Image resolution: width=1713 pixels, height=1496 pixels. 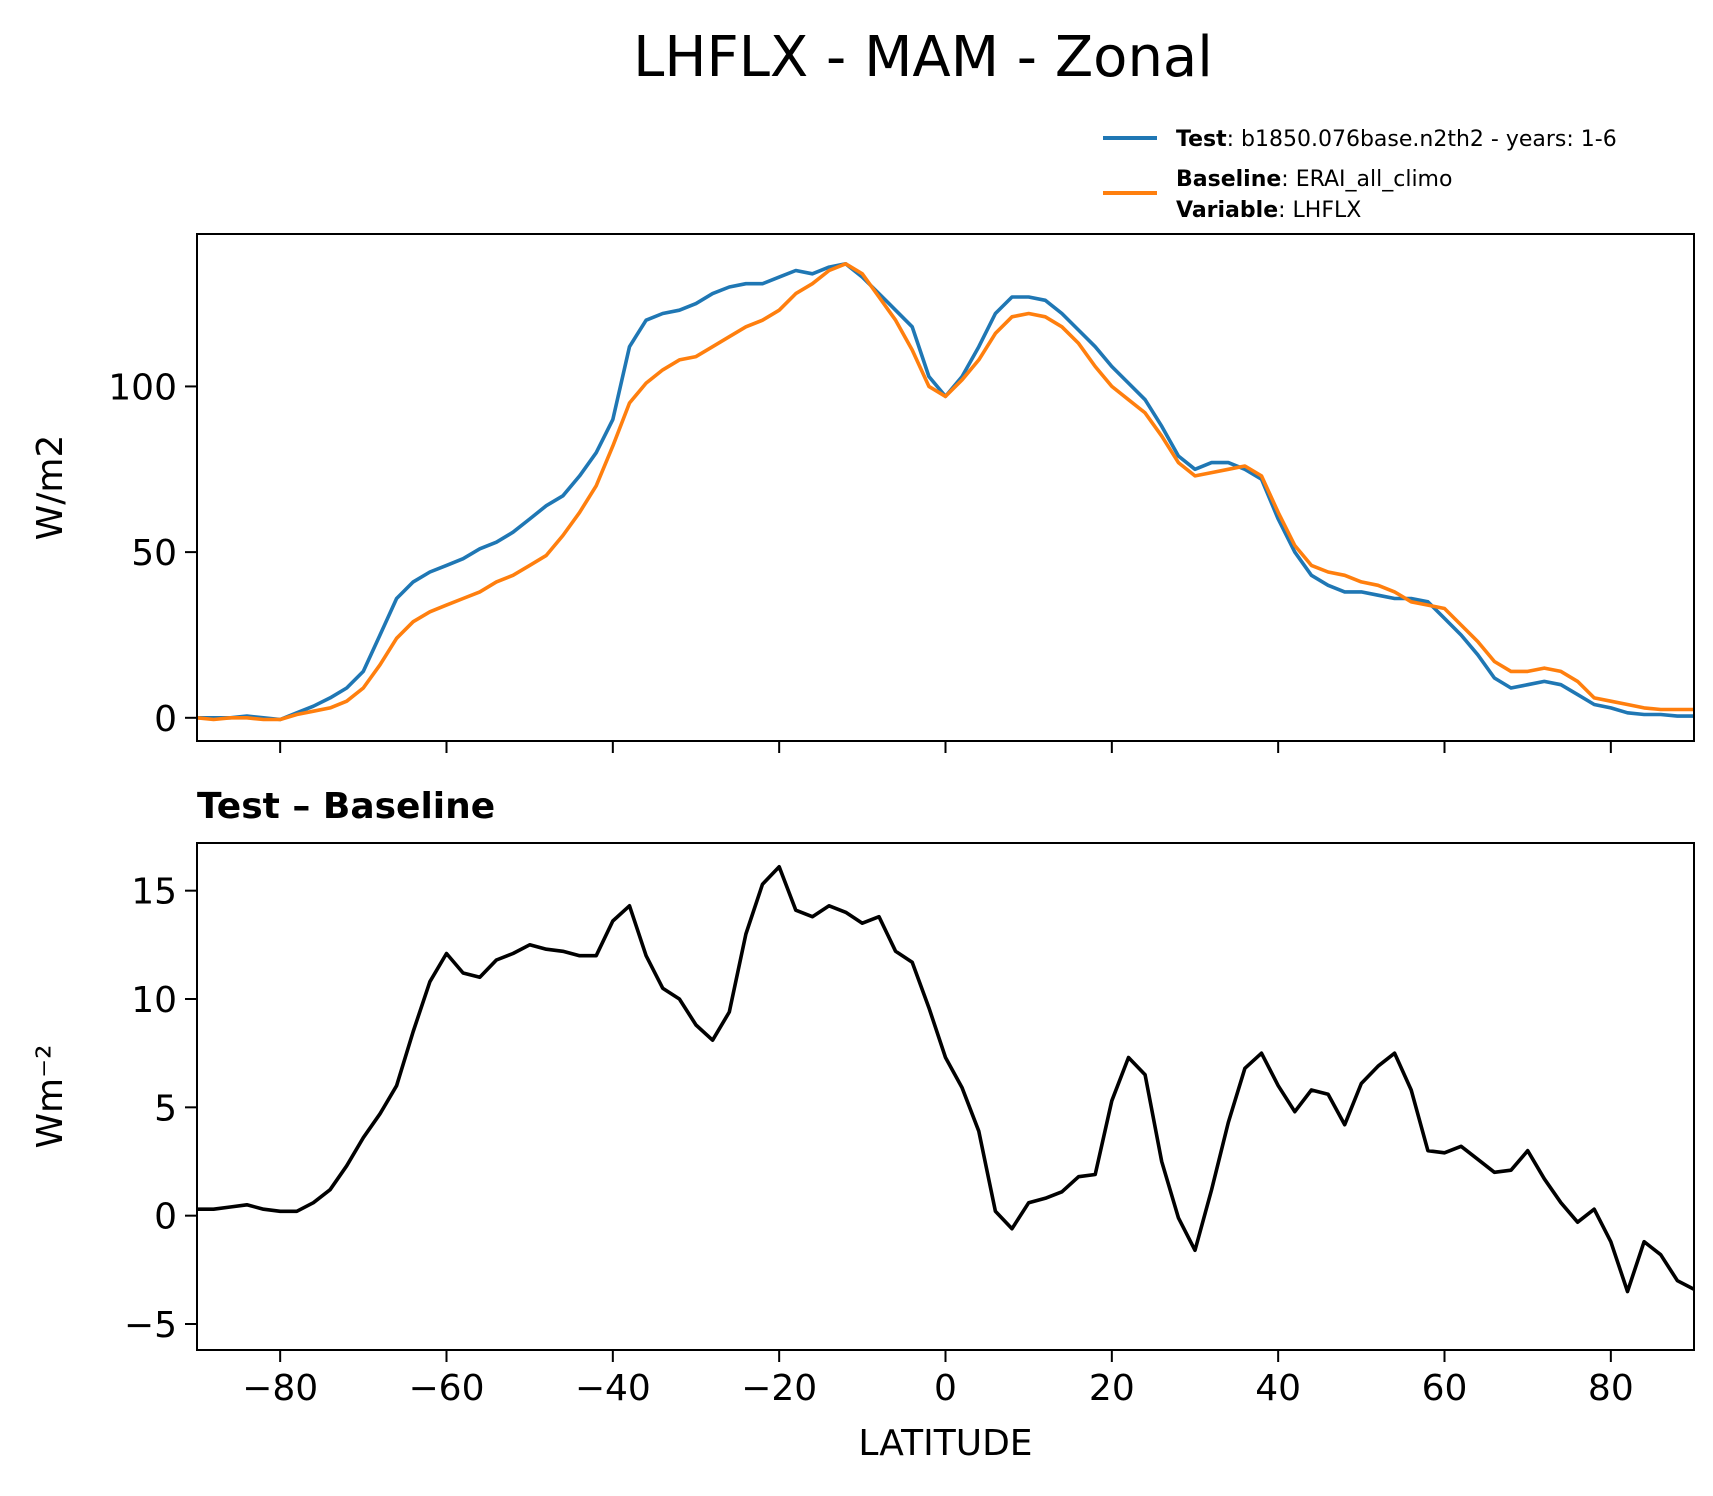 I want to click on x-tick-label: 20, so click(x=1112, y=1388).